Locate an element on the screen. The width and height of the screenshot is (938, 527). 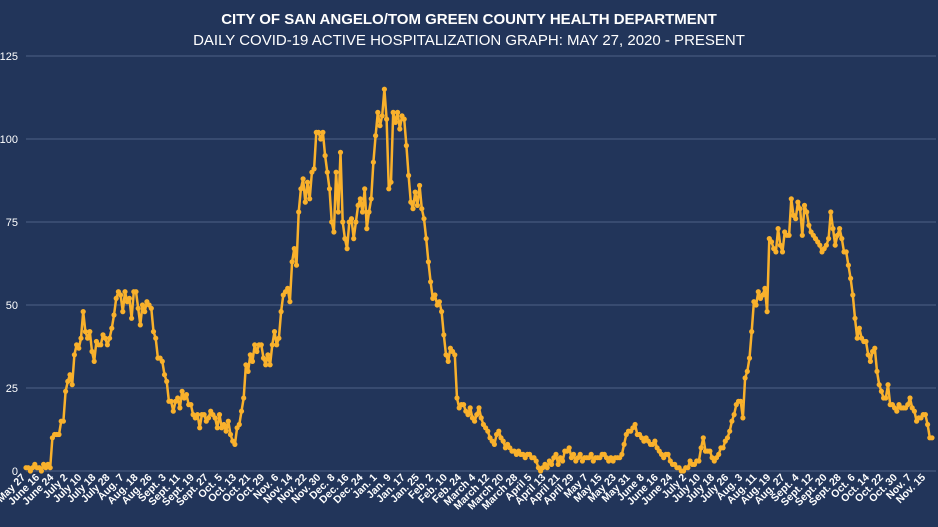
y-tick-label: 25 is located at coordinates (12, 389).